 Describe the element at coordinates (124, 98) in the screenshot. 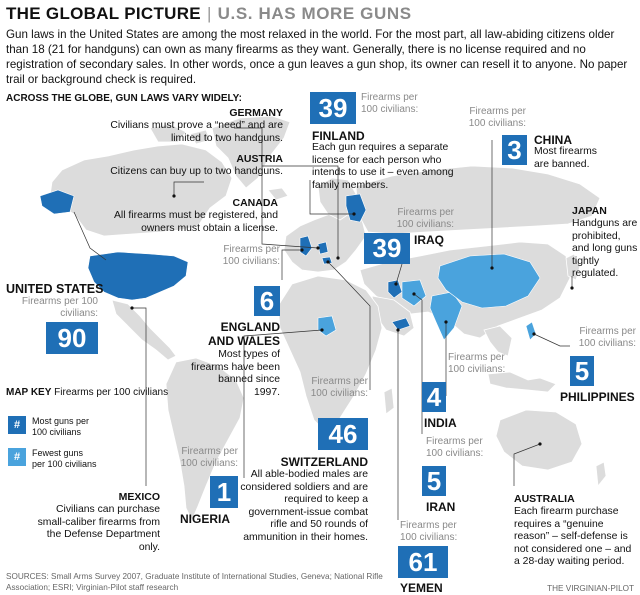

I see `globe-heading: ACROSS THE GLOBE, GUN LAWS VARY WIDELY:` at that location.